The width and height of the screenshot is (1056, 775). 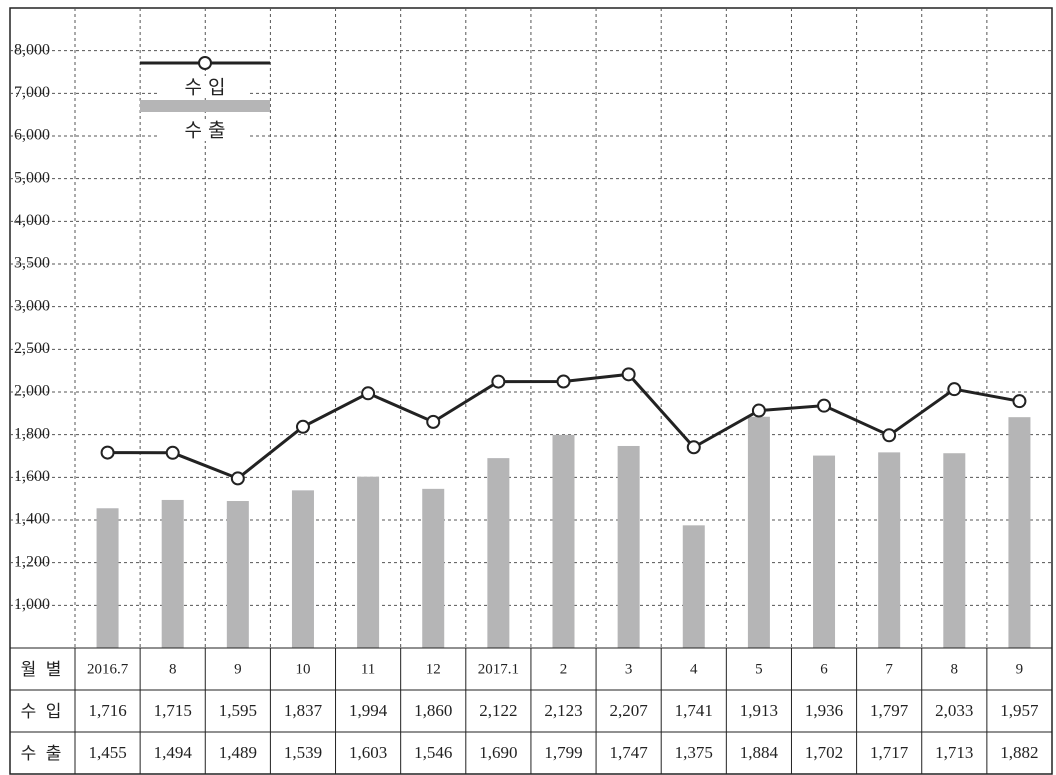 What do you see at coordinates (368, 669) in the screenshot?
I see `x-tick-label: 11` at bounding box center [368, 669].